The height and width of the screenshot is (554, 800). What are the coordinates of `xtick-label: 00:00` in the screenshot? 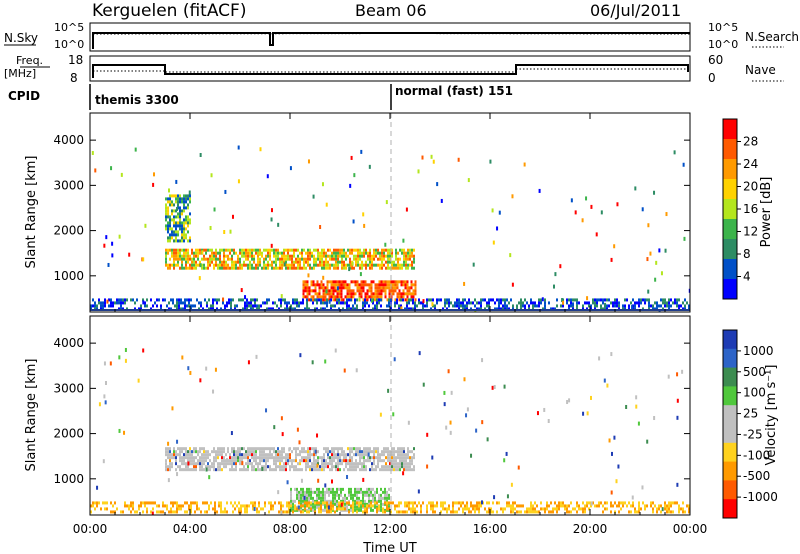 It's located at (90, 529).